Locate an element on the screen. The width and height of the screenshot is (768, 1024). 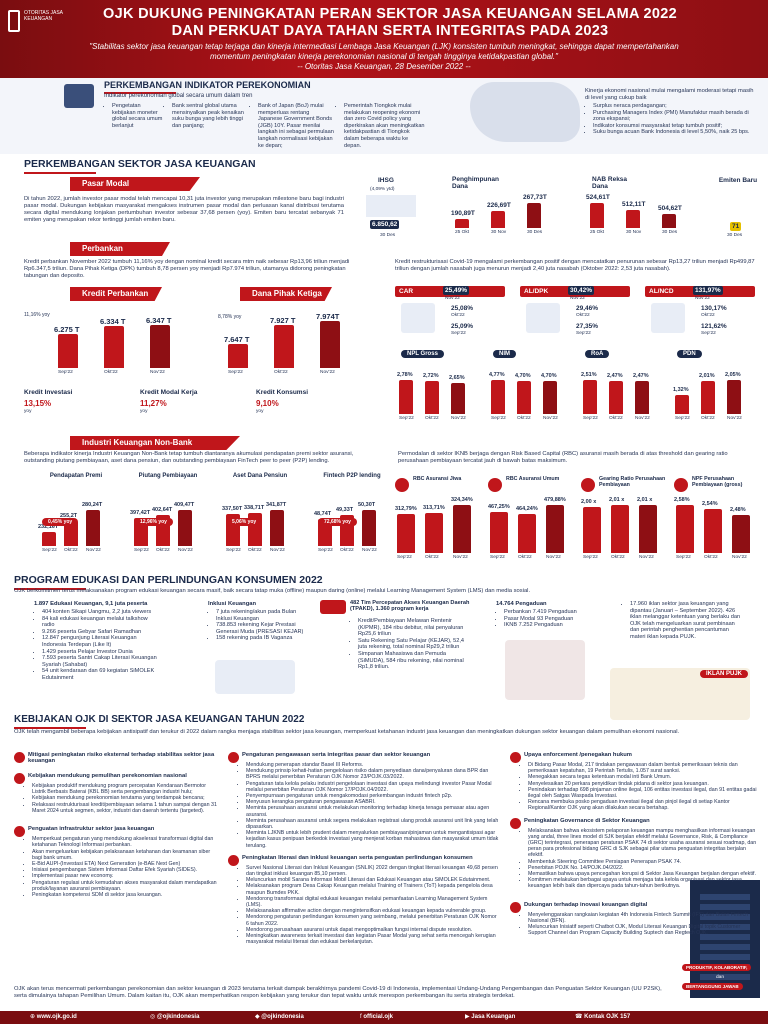
emiten-label: Emiten Baru is located at coordinates (738, 180).